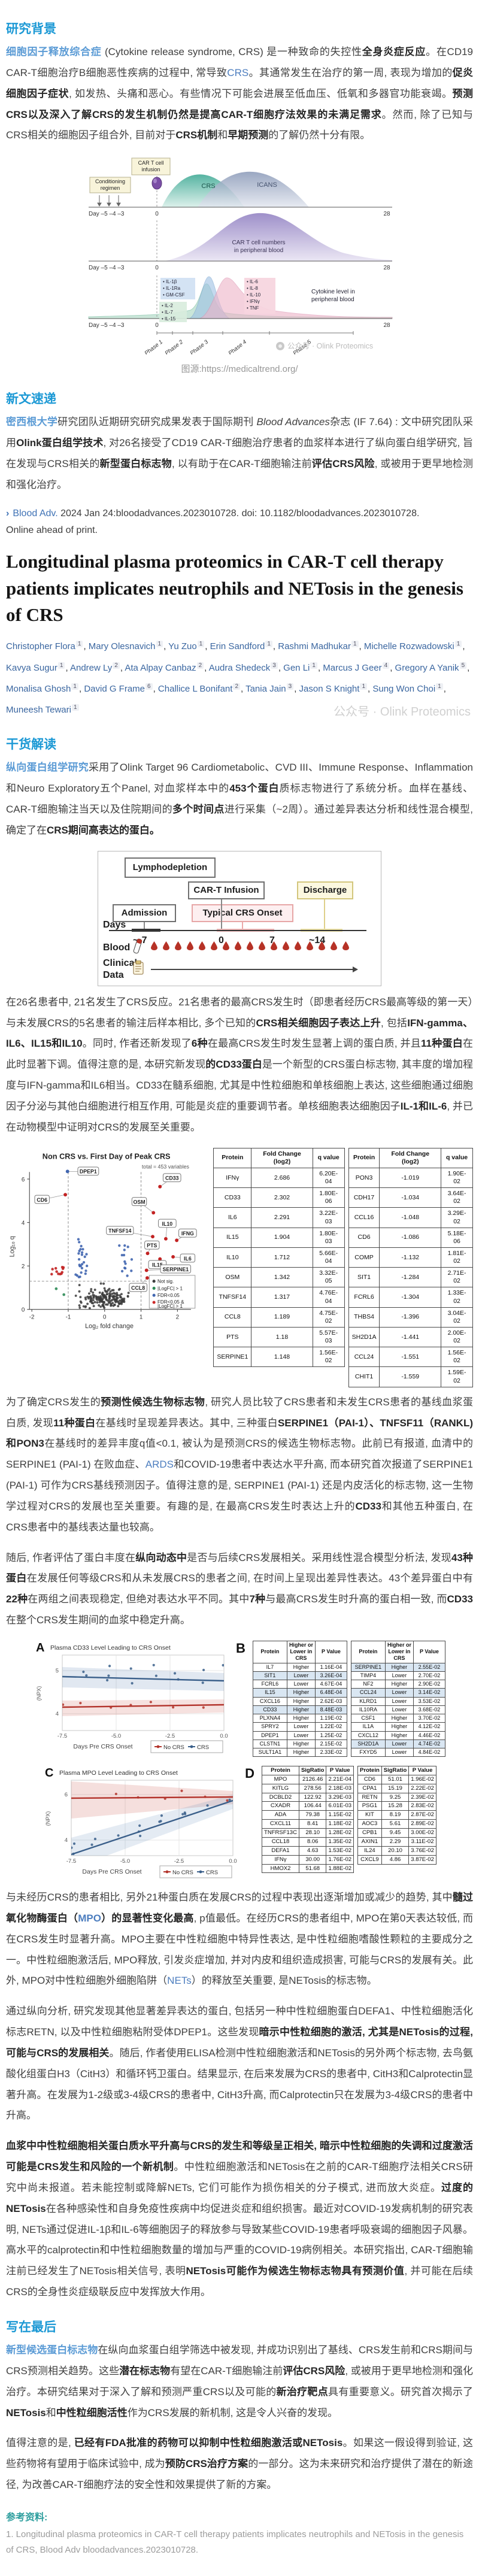 This screenshot has height=2576, width=479. I want to click on phase-axis, so click(255, 333).